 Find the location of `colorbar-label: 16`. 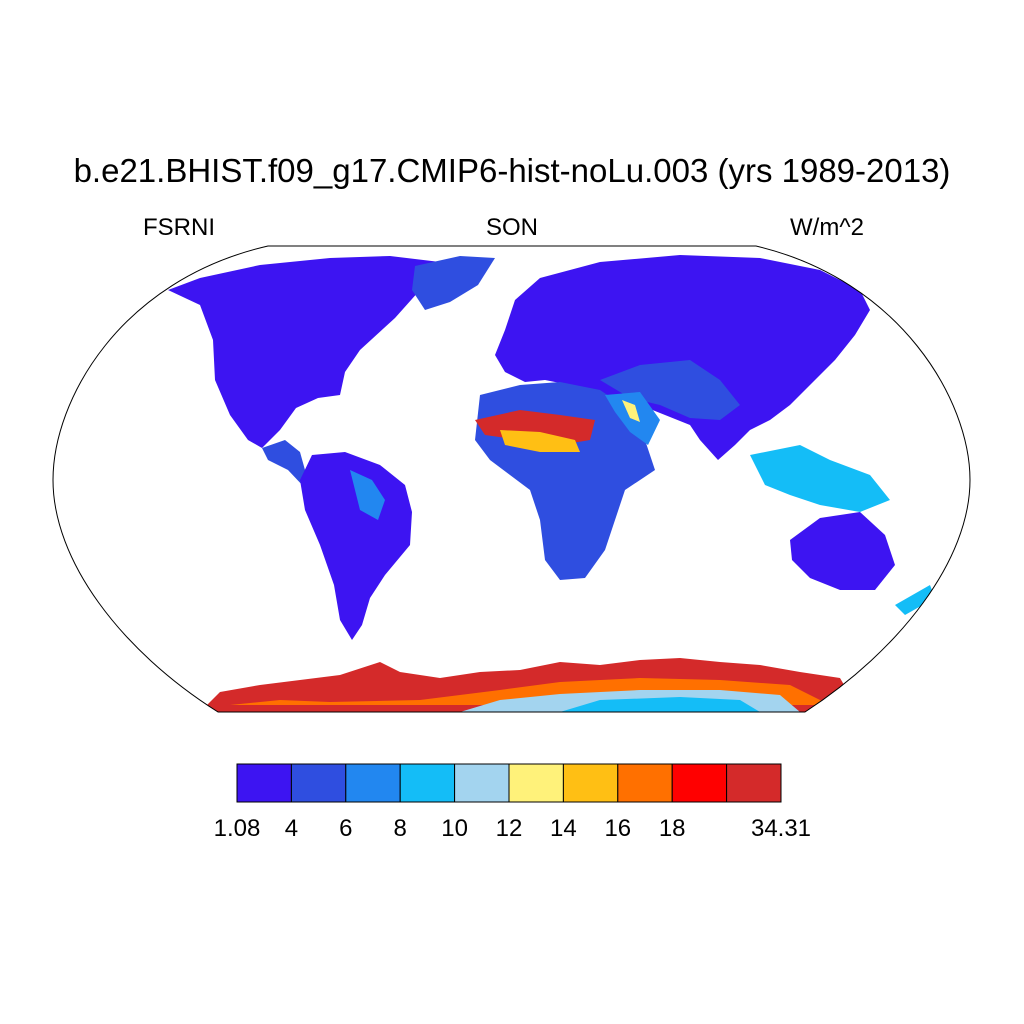

colorbar-label: 16 is located at coordinates (618, 828).